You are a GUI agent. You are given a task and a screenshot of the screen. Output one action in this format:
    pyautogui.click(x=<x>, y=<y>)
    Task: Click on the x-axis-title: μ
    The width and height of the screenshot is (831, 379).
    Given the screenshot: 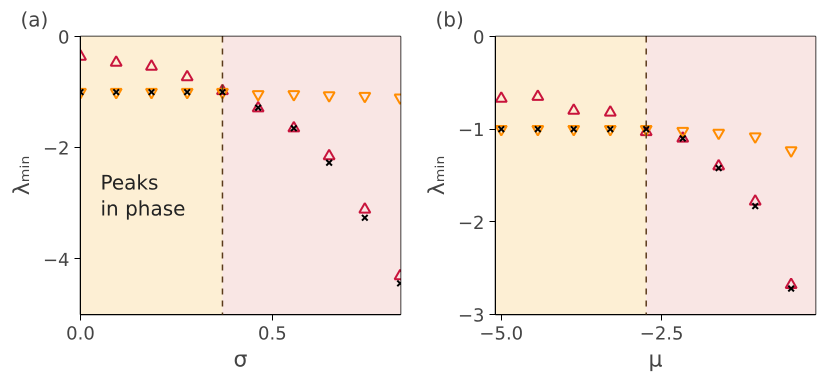 What is the action you would take?
    pyautogui.click(x=655, y=360)
    